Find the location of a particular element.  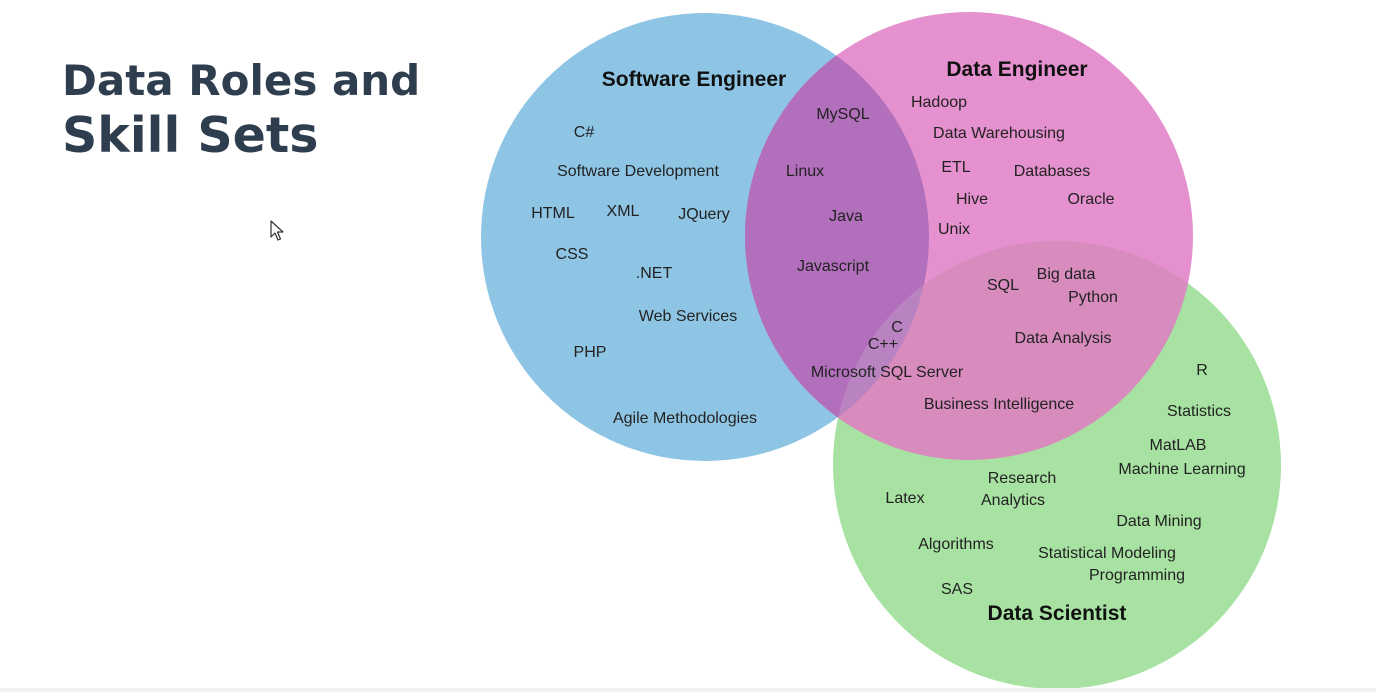

mouse-pointer-icon is located at coordinates (277, 230).